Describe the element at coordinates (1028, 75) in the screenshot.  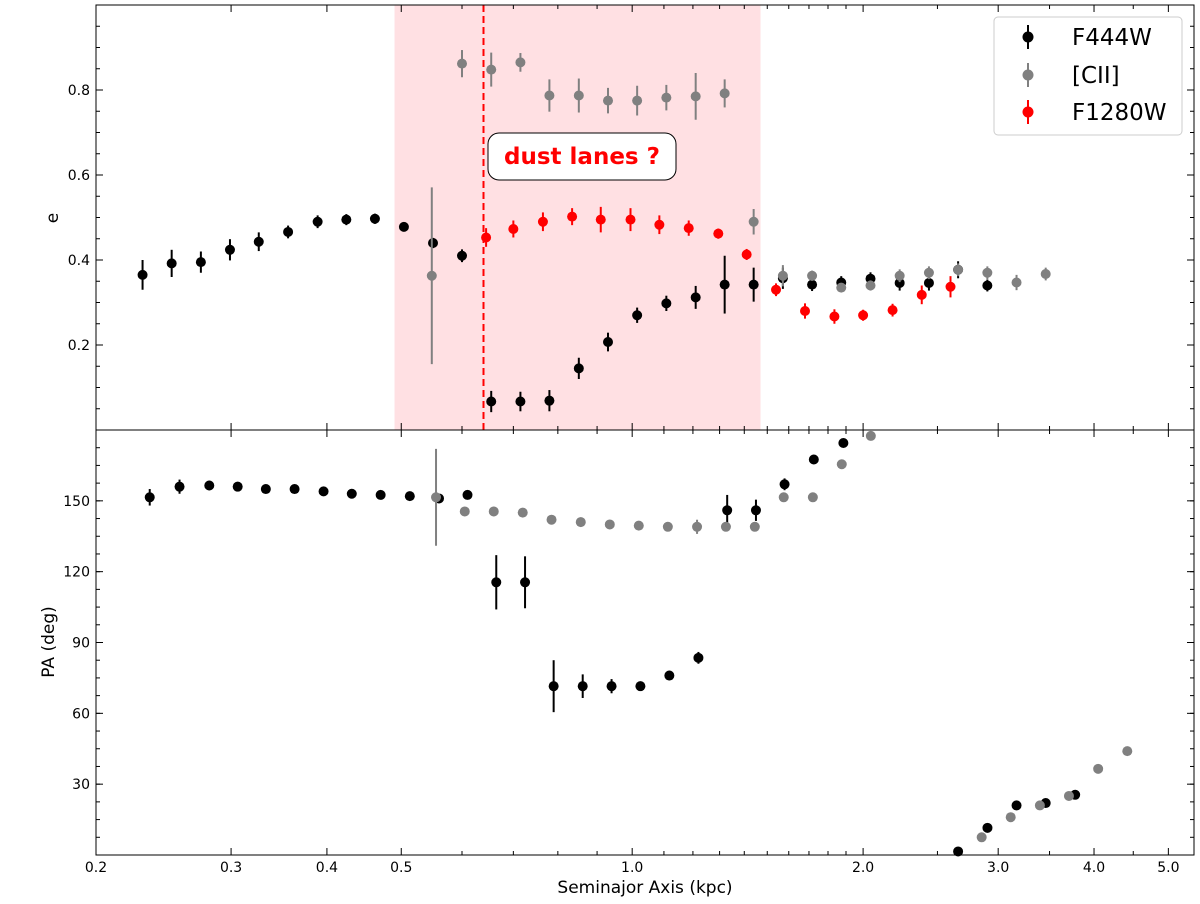
I see `legend-marker-cii` at that location.